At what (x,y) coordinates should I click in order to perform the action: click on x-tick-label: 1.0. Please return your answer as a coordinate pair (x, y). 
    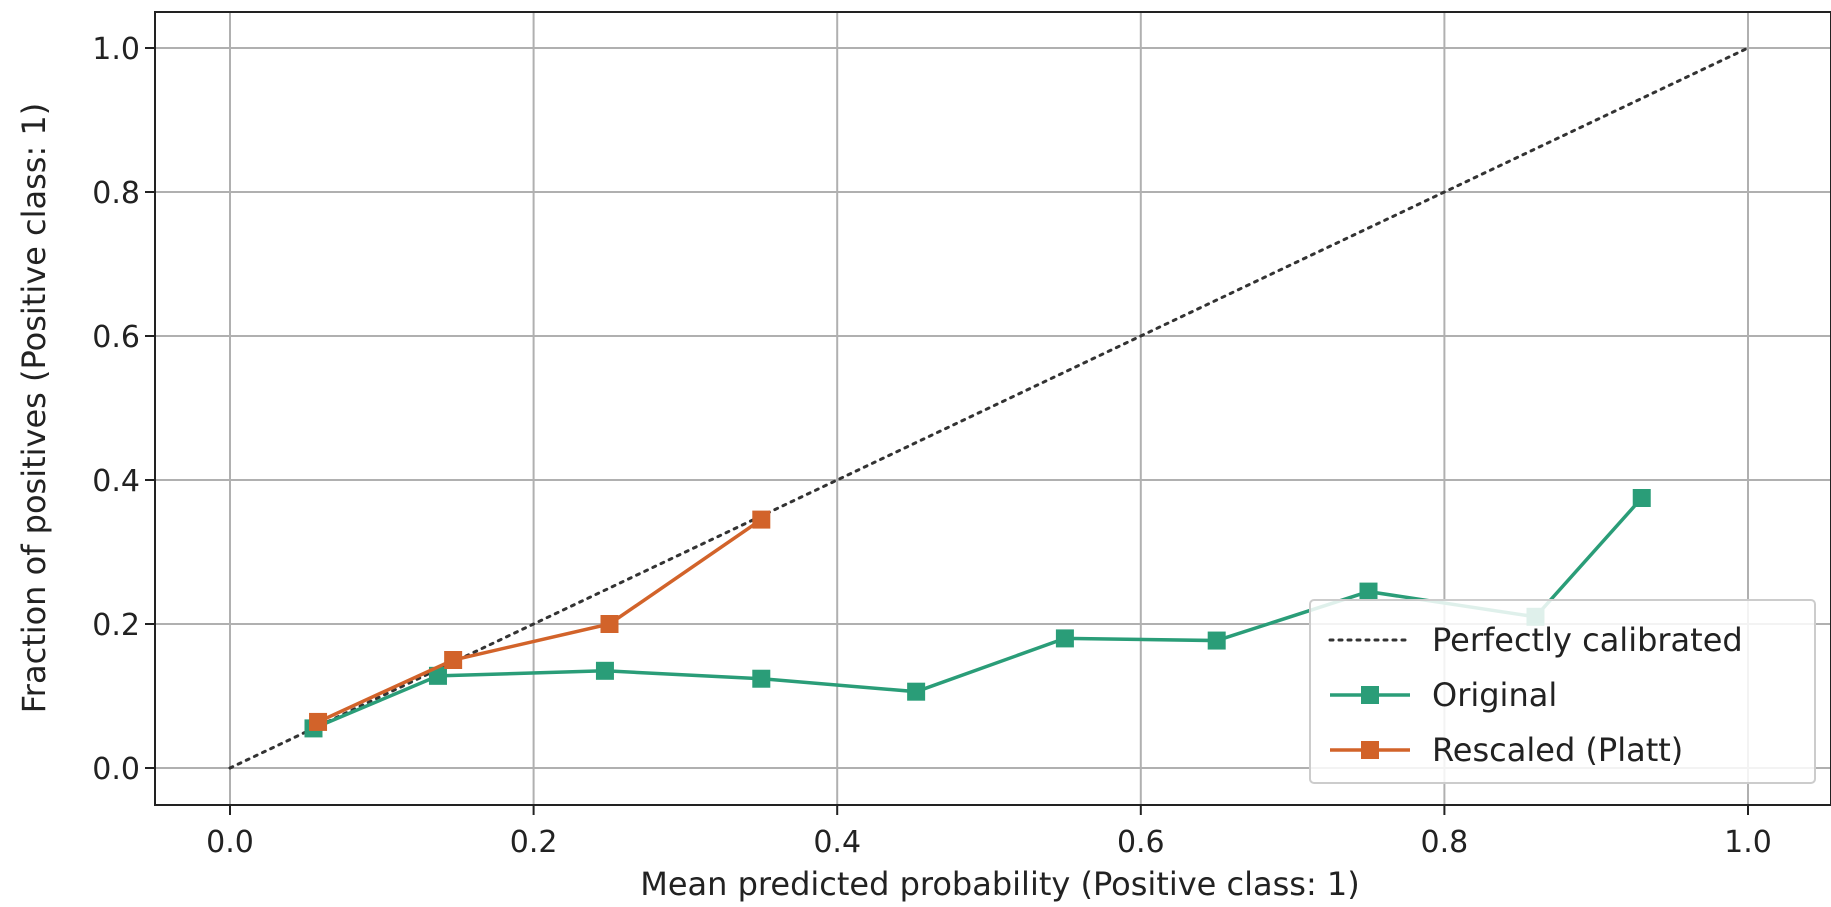
    Looking at the image, I should click on (1748, 842).